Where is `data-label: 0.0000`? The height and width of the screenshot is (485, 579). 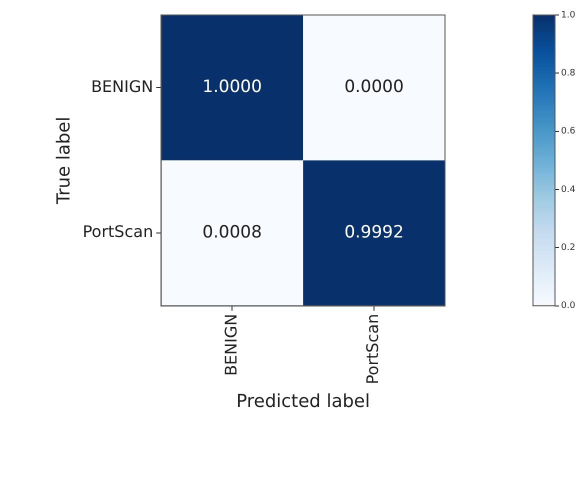
data-label: 0.0000 is located at coordinates (374, 87).